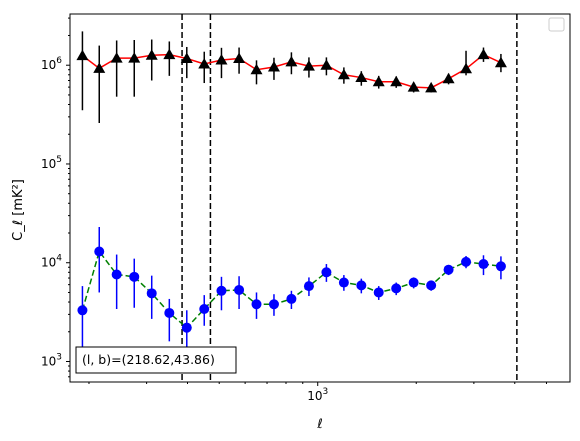 The image size is (580, 441). Describe the element at coordinates (319, 424) in the screenshot. I see `x-axis-label: ℓ` at that location.